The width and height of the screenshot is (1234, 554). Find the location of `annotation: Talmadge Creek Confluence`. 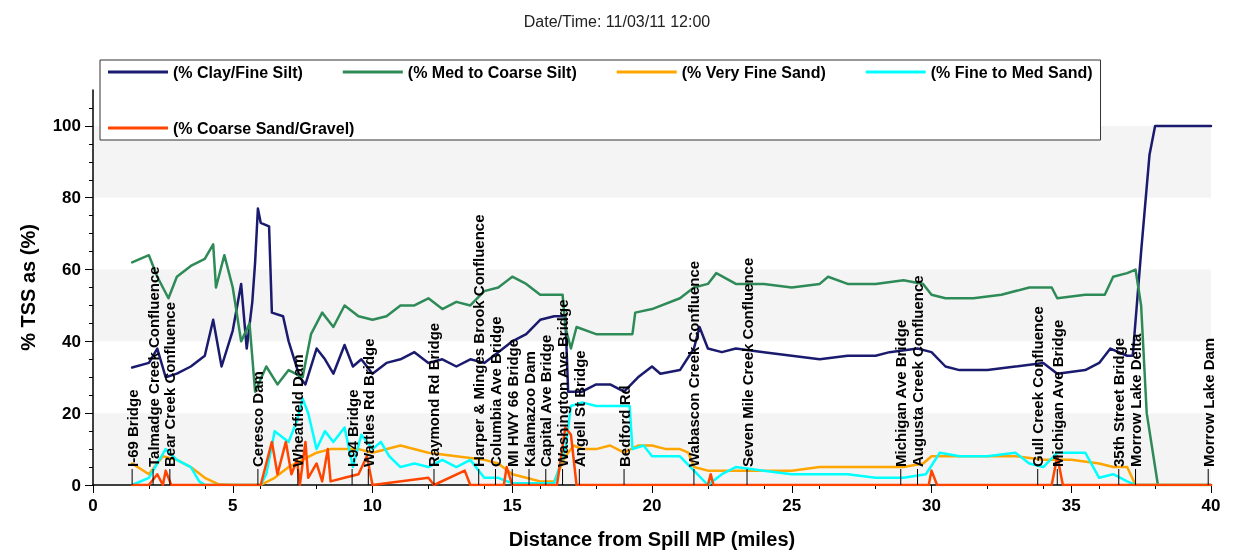

annotation: Talmadge Creek Confluence is located at coordinates (153, 366).